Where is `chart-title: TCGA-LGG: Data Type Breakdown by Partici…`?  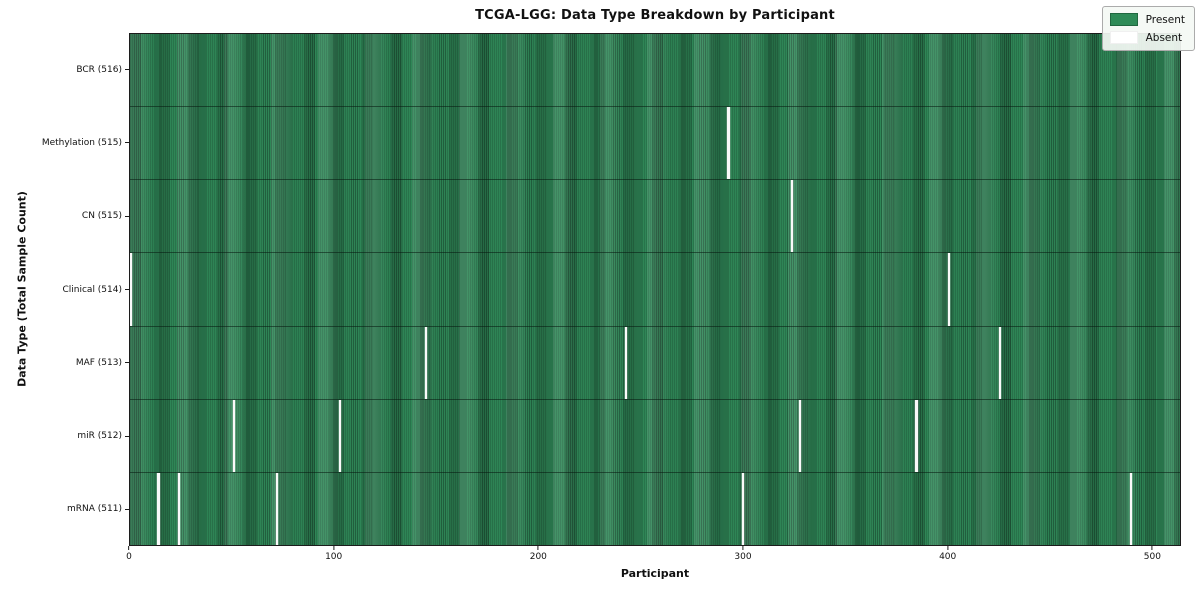 chart-title: TCGA-LGG: Data Type Breakdown by Partici… is located at coordinates (655, 15).